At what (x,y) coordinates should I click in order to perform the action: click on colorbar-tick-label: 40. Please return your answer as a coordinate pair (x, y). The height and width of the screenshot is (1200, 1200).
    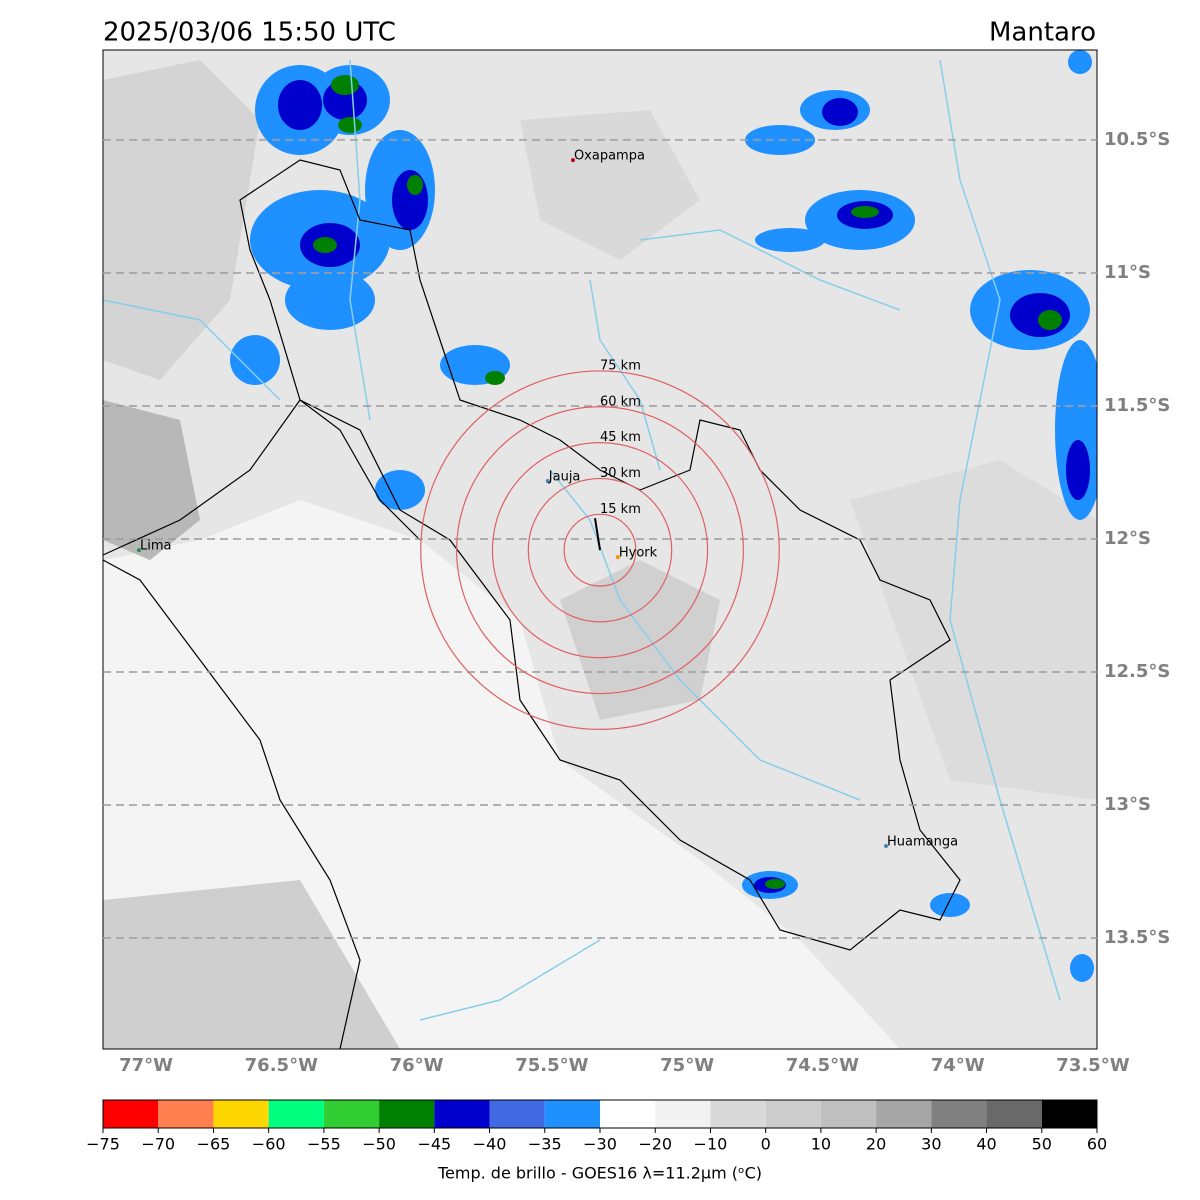
    Looking at the image, I should click on (986, 1144).